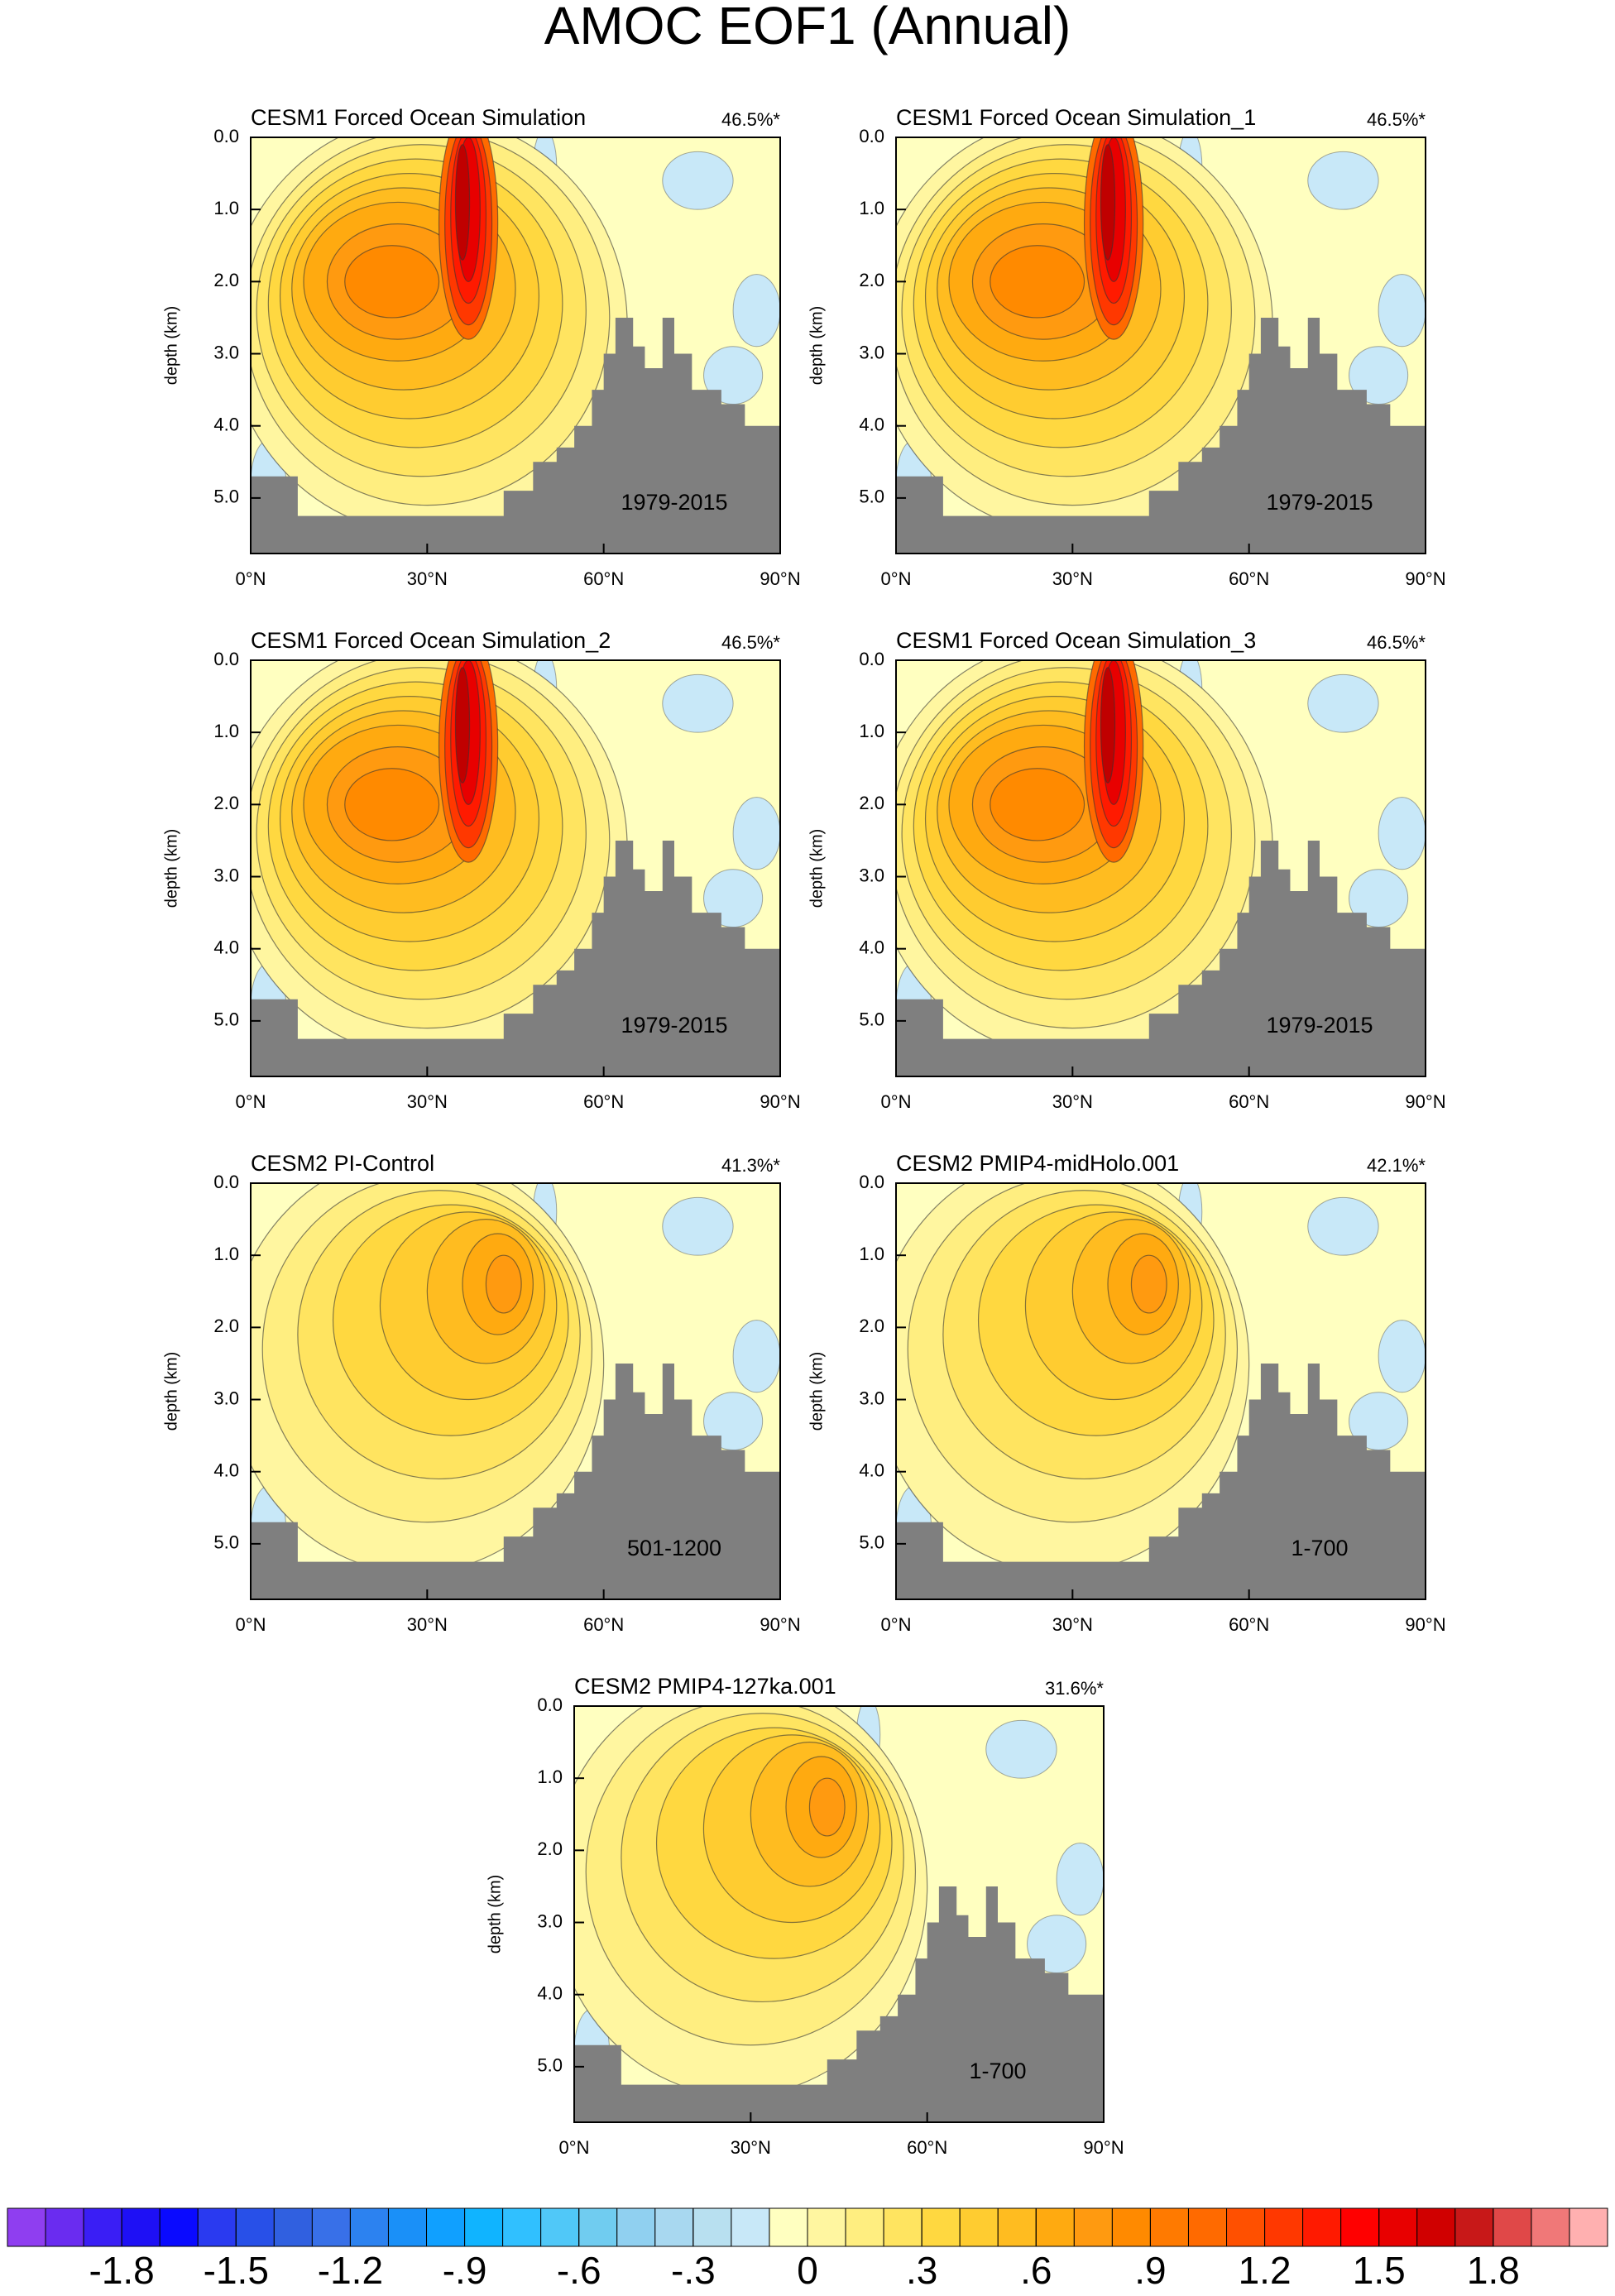  I want to click on explained-variance: 31.6%*, so click(1074, 1688).